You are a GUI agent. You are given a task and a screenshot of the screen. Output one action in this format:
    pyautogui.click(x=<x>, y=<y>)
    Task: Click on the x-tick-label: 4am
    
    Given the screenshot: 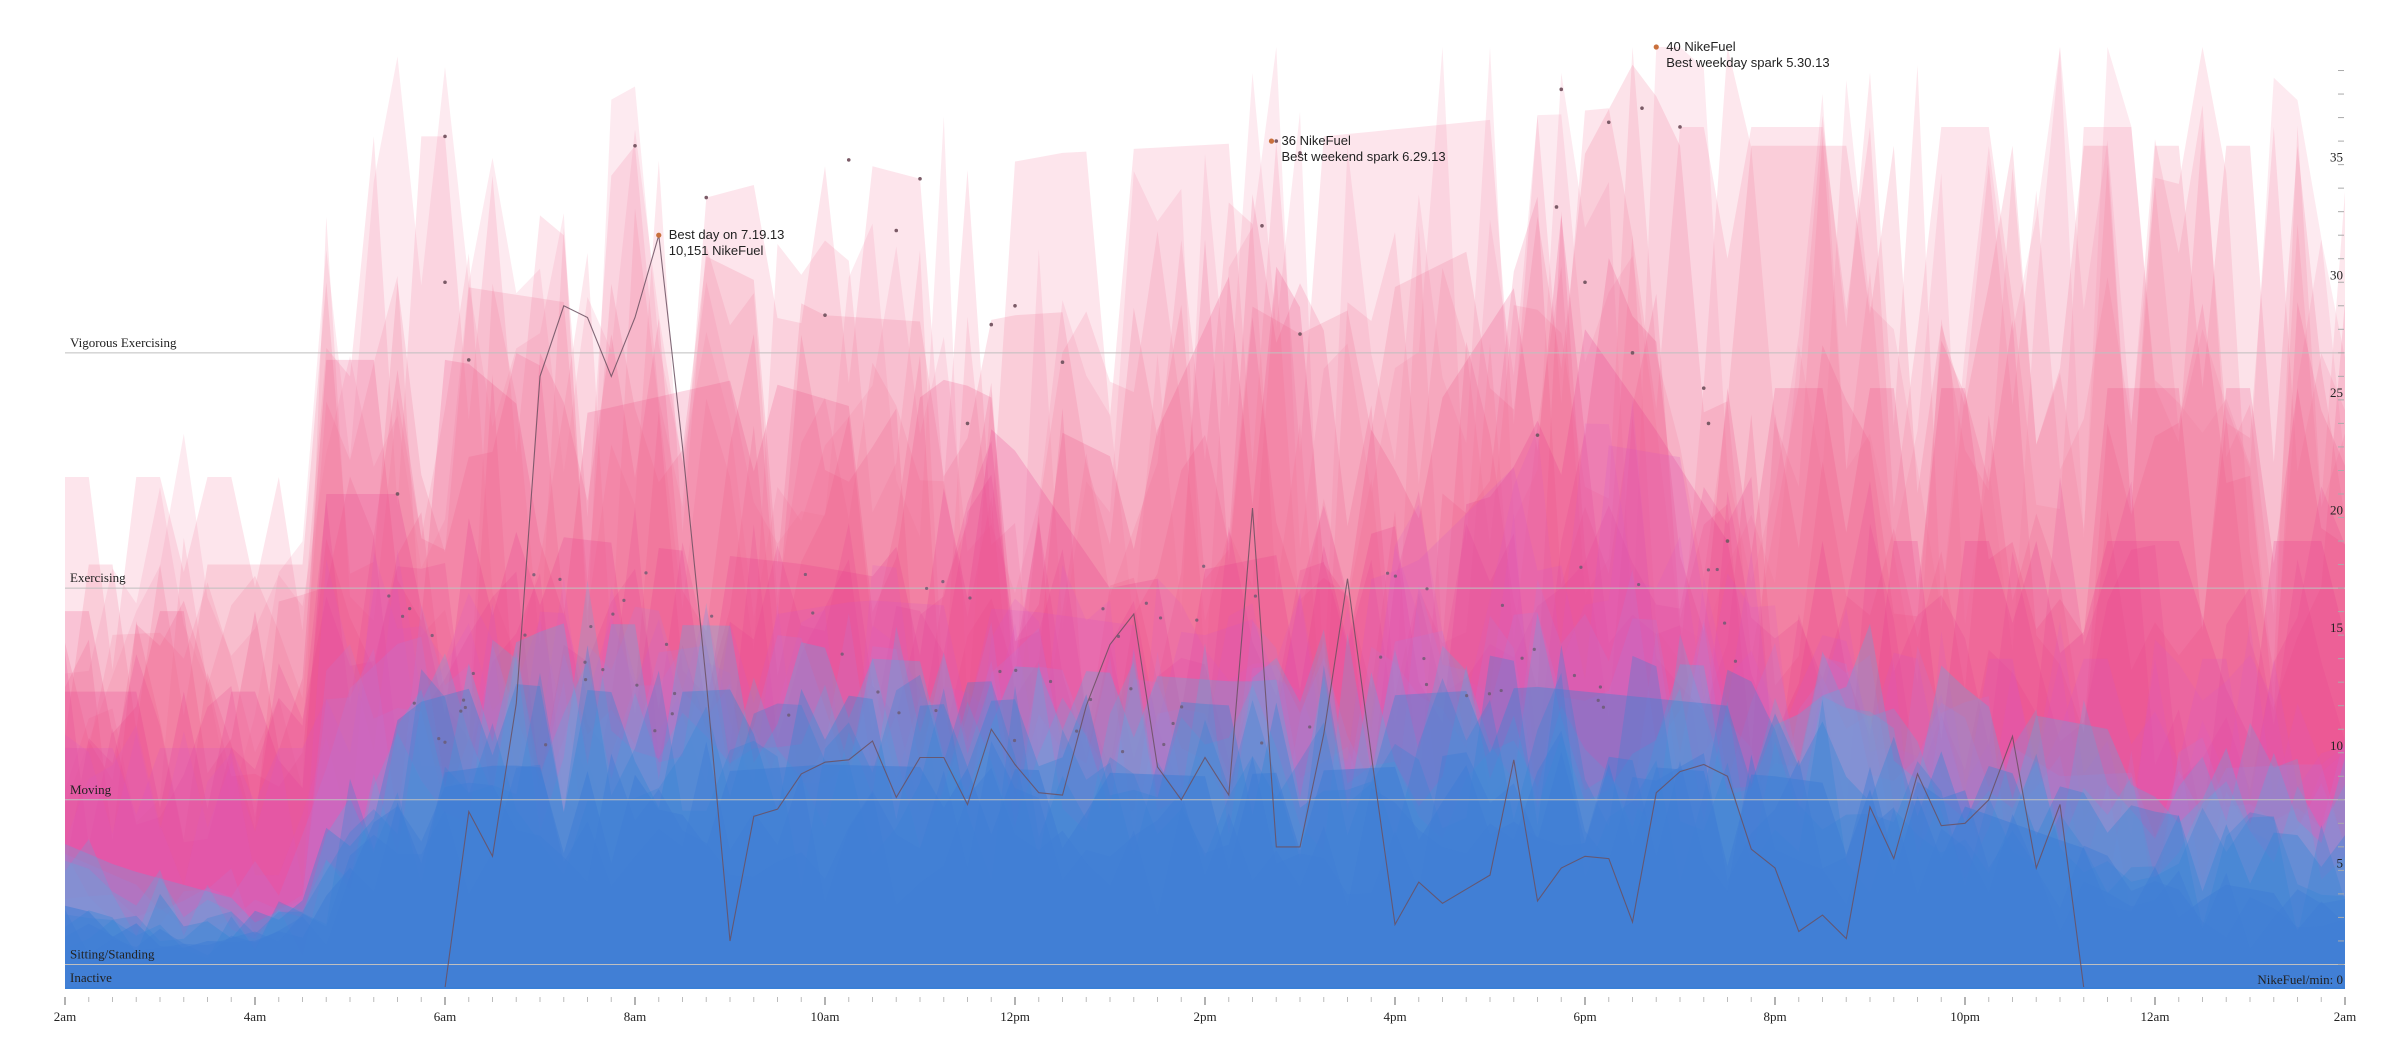 What is the action you would take?
    pyautogui.click(x=255, y=1016)
    